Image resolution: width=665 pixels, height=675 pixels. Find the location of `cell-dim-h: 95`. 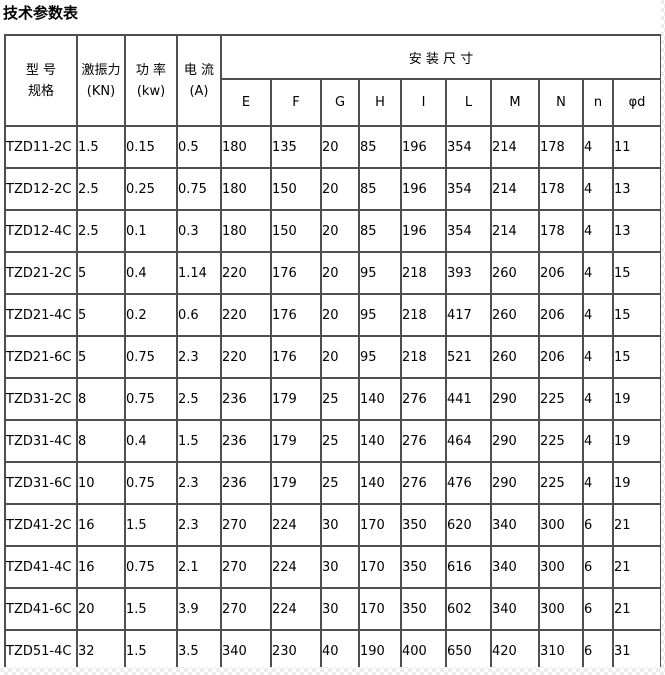

cell-dim-h: 95 is located at coordinates (380, 357).